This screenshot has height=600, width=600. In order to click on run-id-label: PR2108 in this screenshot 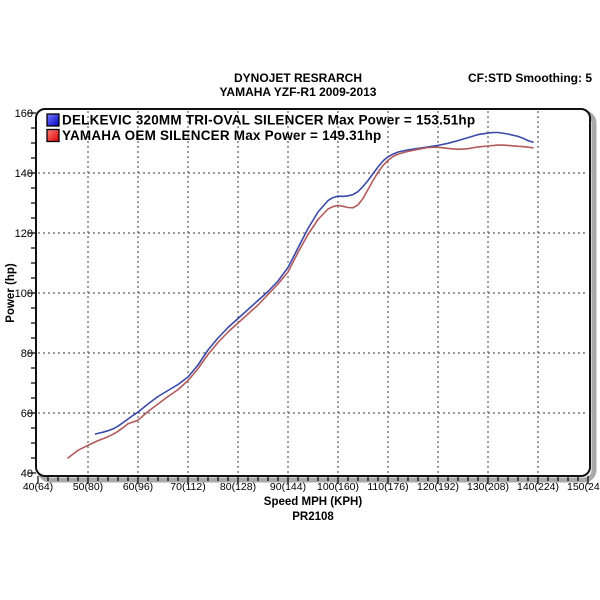, I will do `click(313, 517)`.